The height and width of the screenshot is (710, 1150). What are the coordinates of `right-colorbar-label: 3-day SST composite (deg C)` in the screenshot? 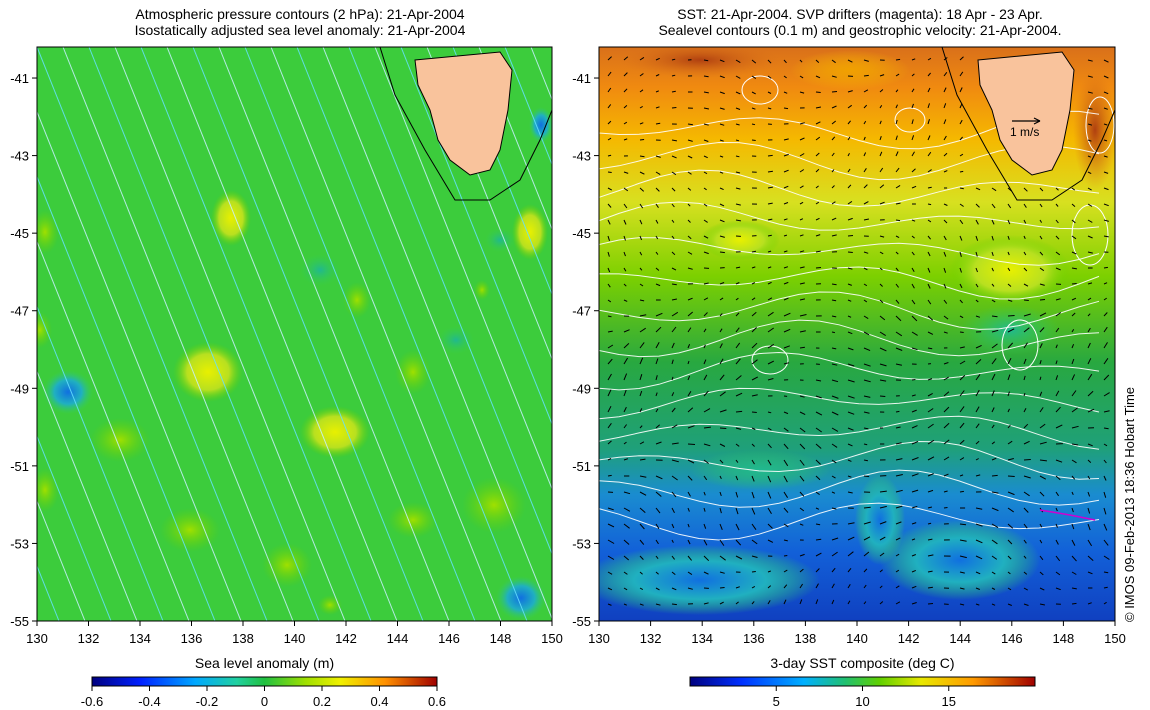 It's located at (862, 663).